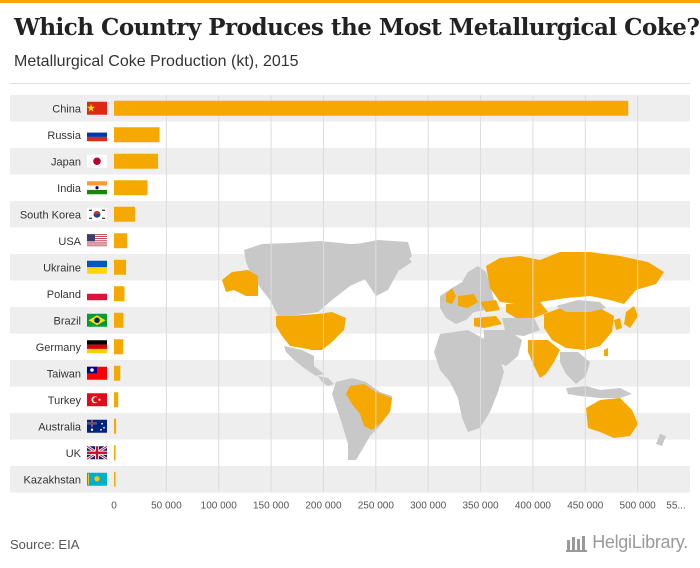 The height and width of the screenshot is (568, 700). What do you see at coordinates (480, 506) in the screenshot?
I see `x-tick-label: 350 000` at bounding box center [480, 506].